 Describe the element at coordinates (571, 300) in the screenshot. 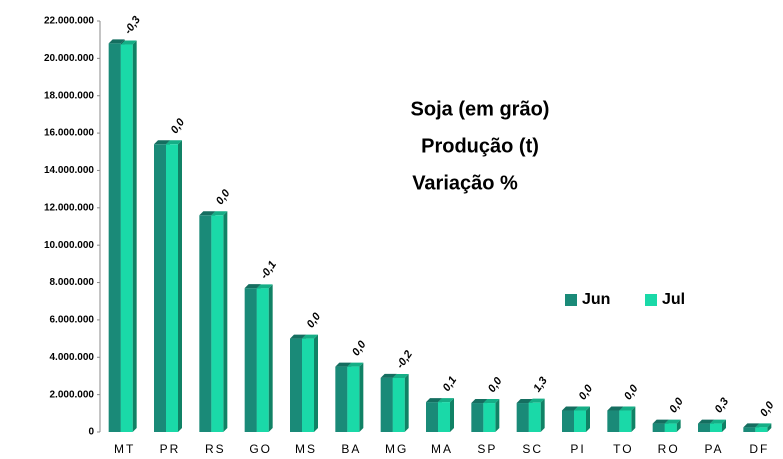

I see `legend-swatch` at that location.